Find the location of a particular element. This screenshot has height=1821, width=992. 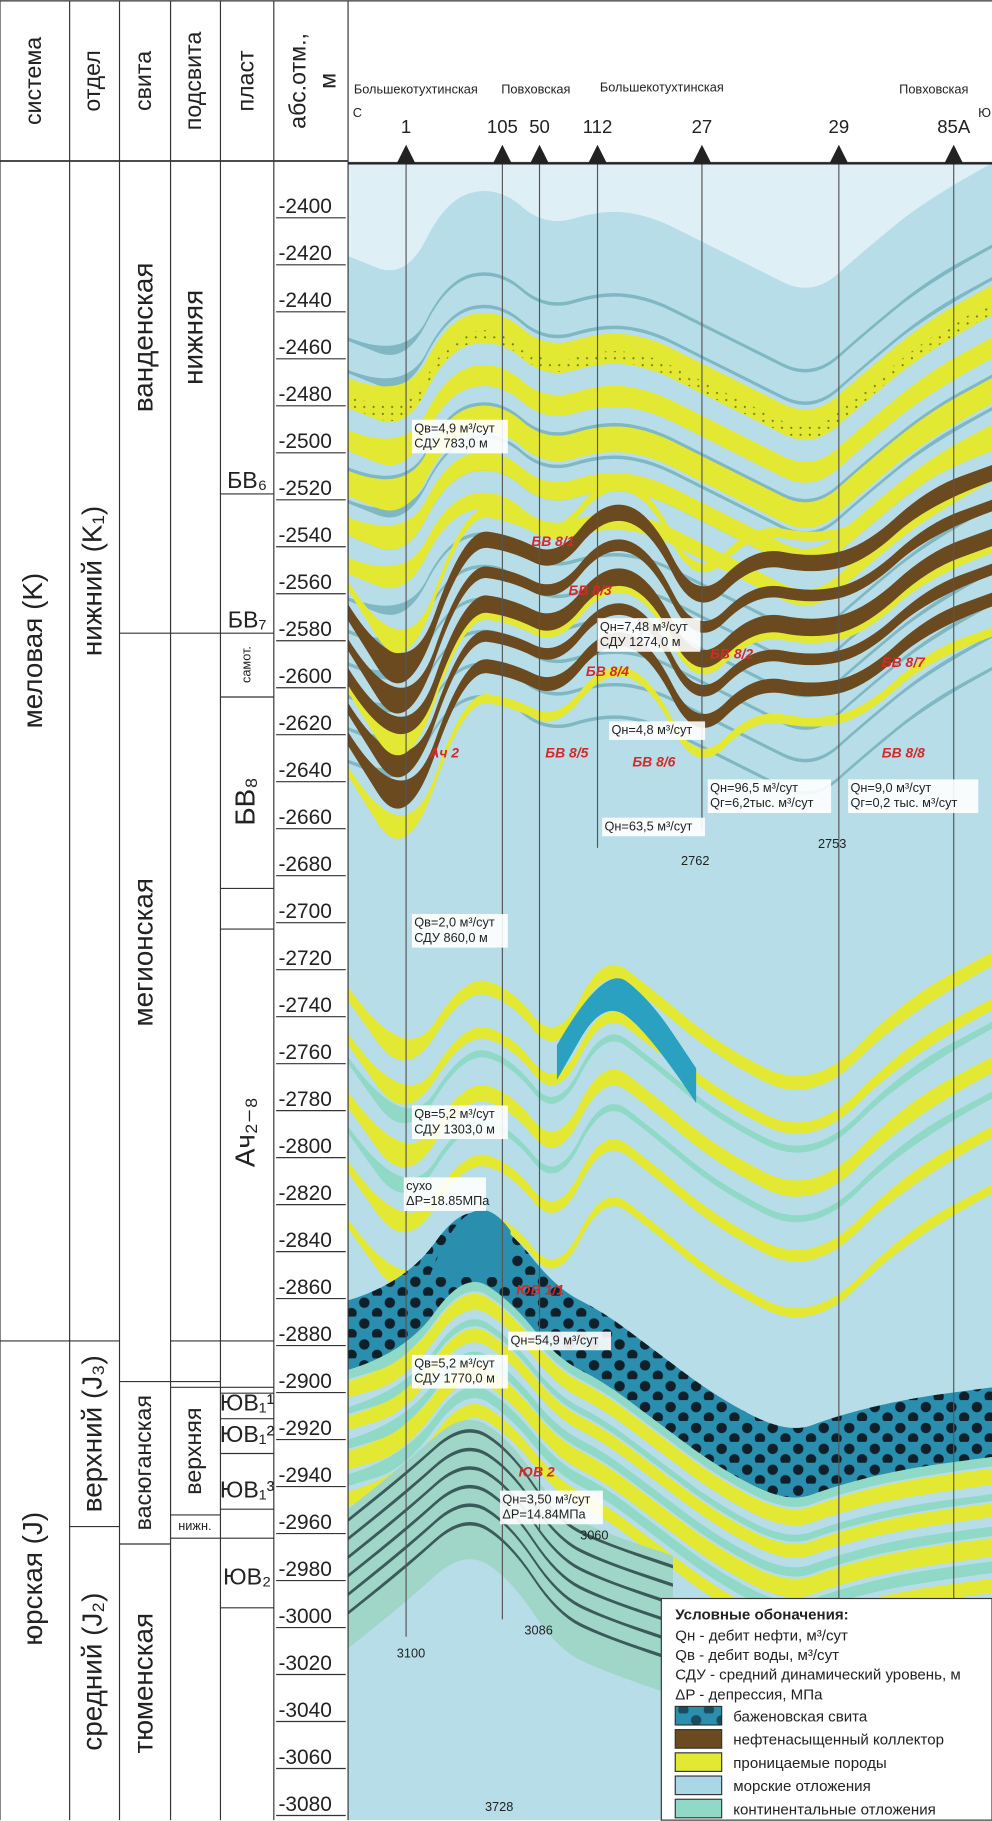

depth-label: -2640 is located at coordinates (304, 770).